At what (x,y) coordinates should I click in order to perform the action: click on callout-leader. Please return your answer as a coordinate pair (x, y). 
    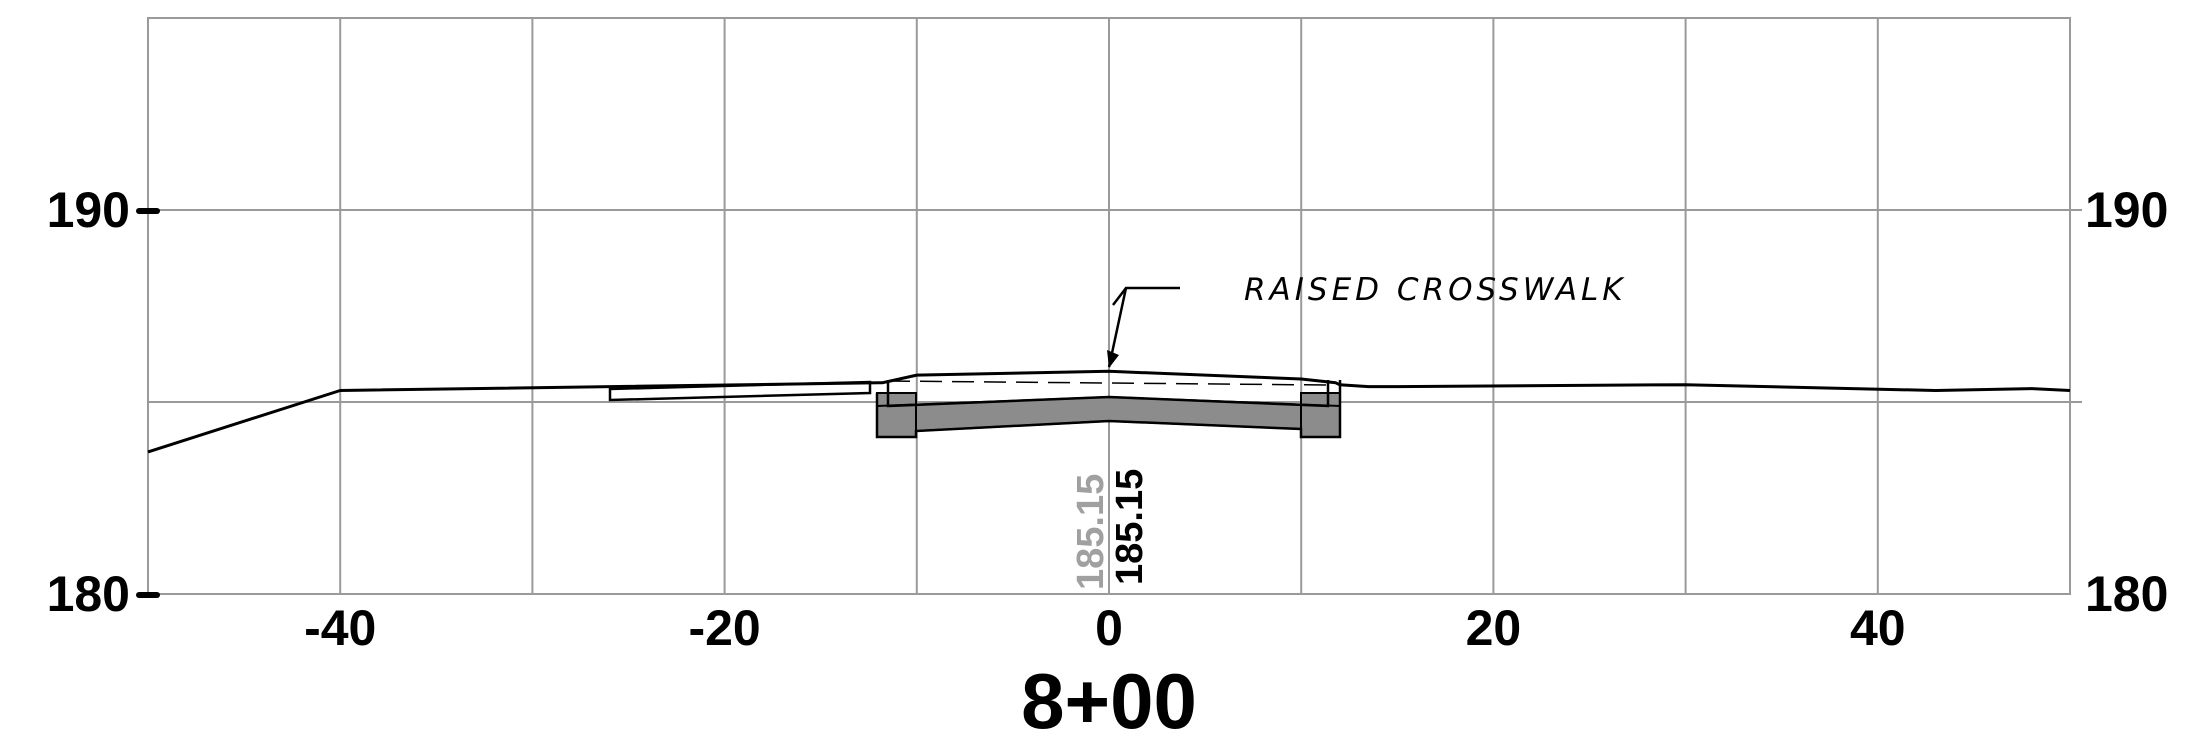
    Looking at the image, I should click on (1143, 327).